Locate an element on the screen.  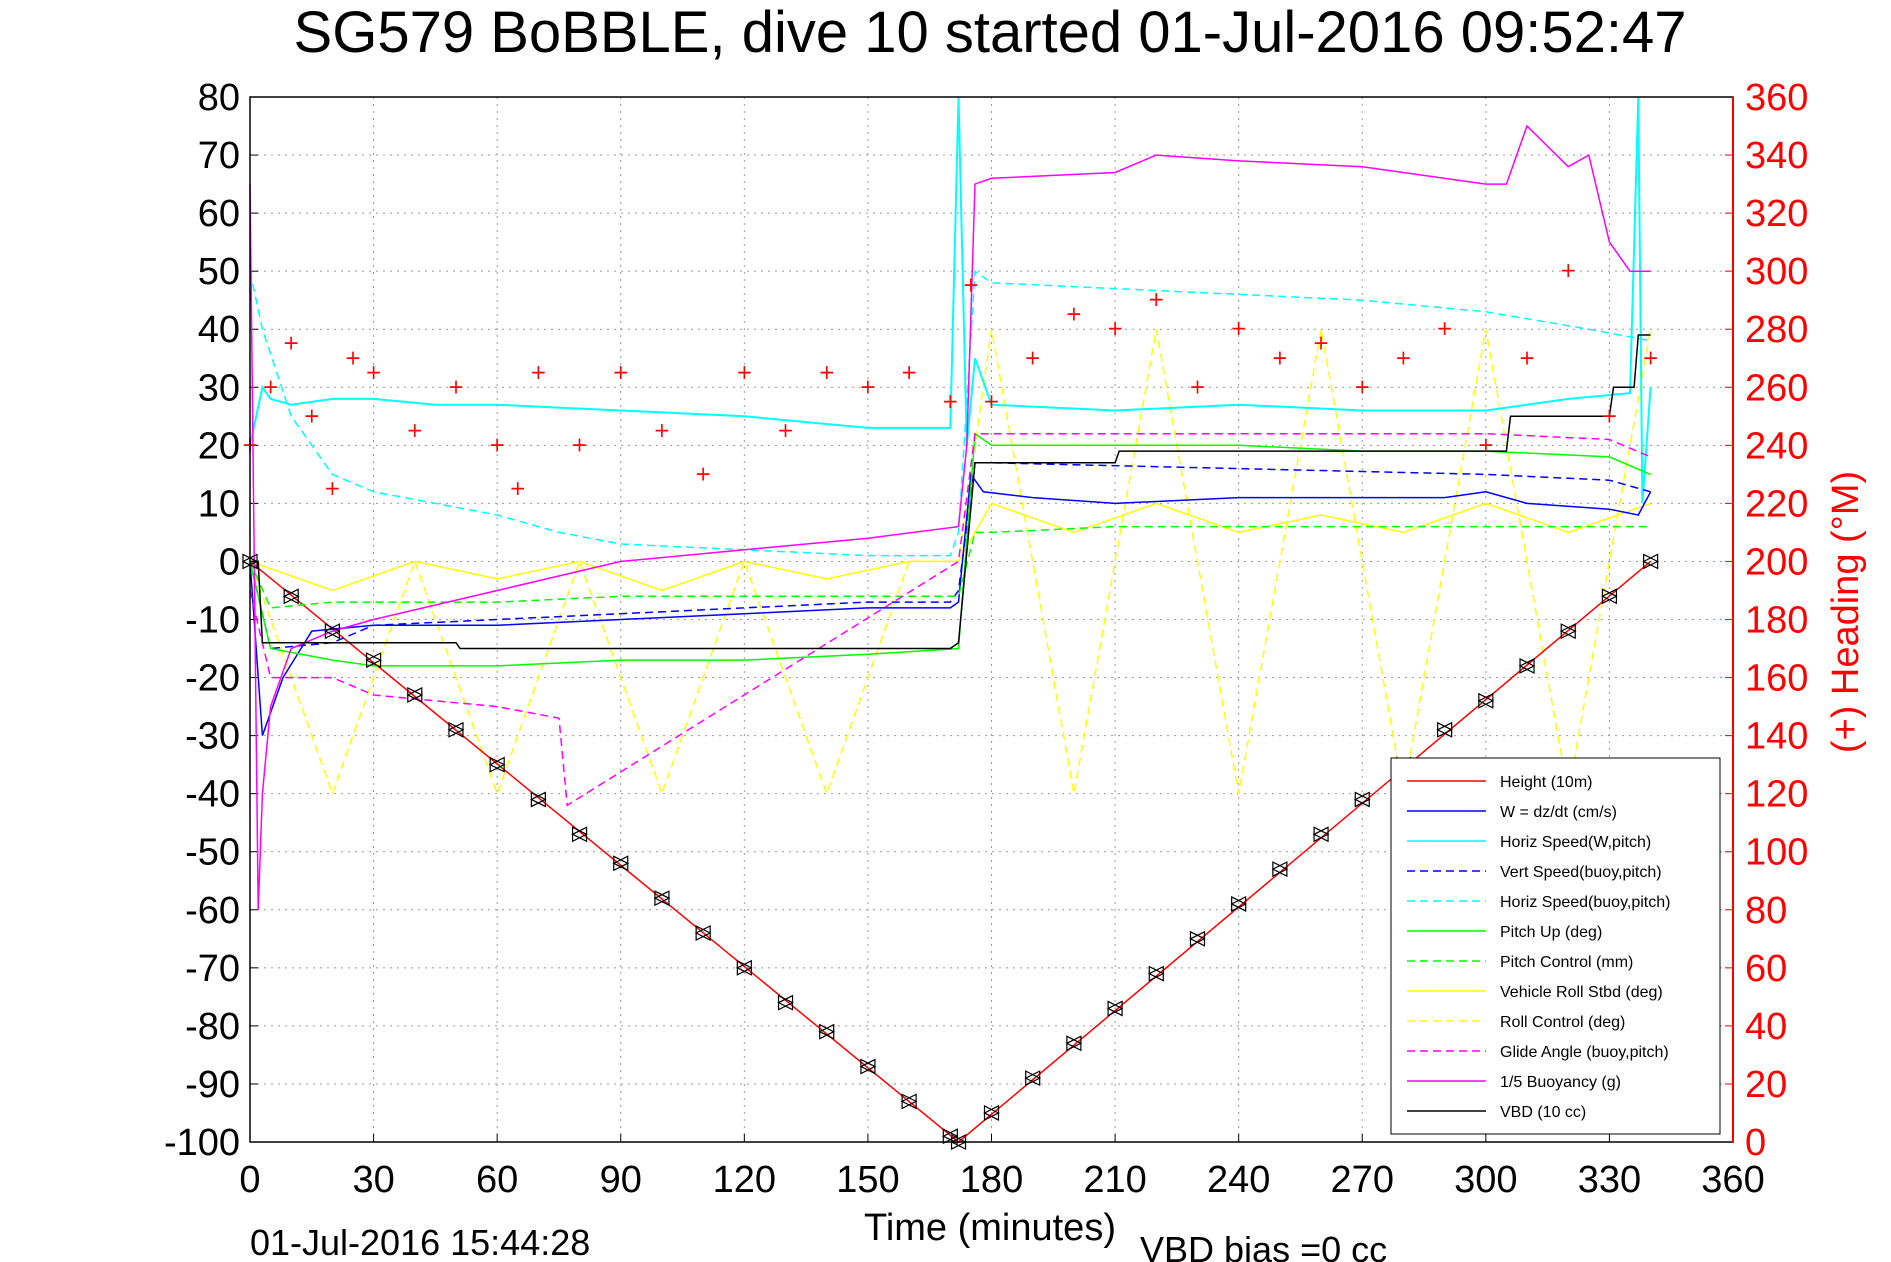
y2-tick-label: 320 is located at coordinates (1776, 214).